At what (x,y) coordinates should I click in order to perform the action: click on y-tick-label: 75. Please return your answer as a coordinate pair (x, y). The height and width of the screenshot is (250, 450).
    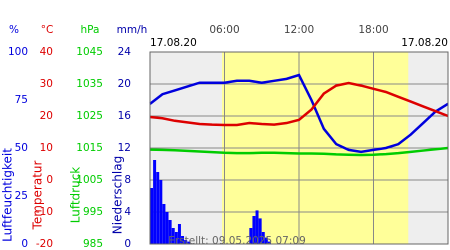
    Looking at the image, I should click on (21, 100).